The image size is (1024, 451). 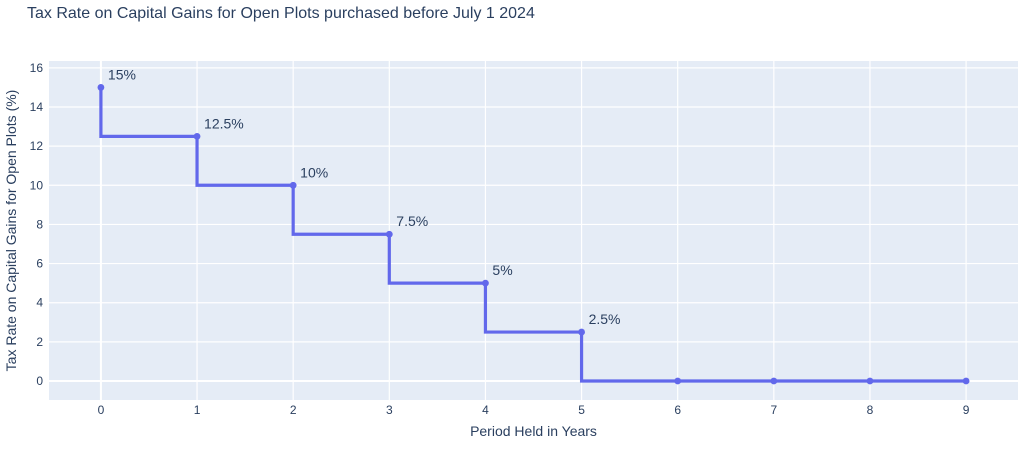 What do you see at coordinates (37, 185) in the screenshot?
I see `y-tick-label: 10` at bounding box center [37, 185].